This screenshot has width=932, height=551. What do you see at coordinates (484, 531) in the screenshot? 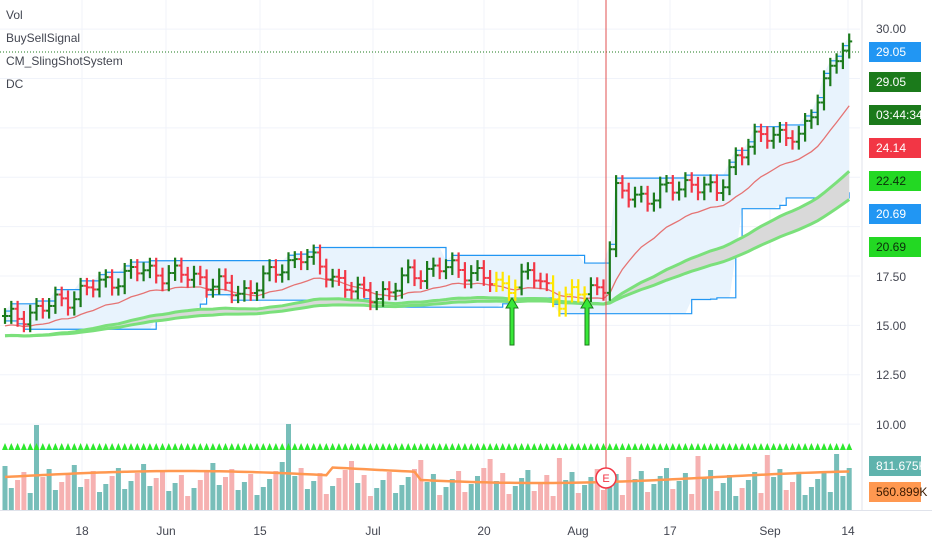
I see `time-tick: 20` at bounding box center [484, 531].